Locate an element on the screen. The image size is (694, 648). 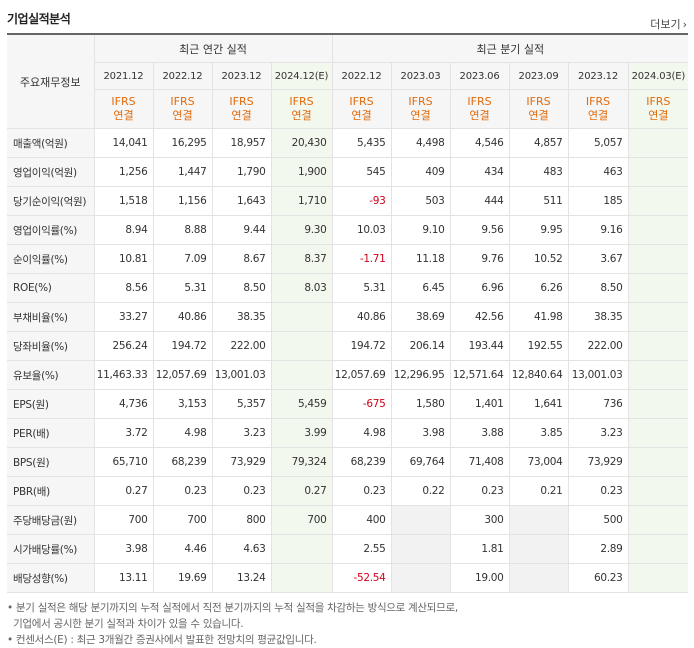
table-cell: 41.98 is located at coordinates (538, 317).